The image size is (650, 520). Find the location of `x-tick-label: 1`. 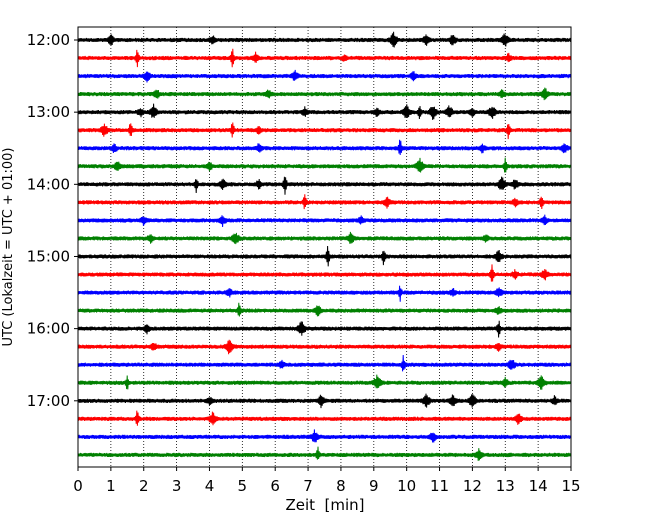

x-tick-label: 1 is located at coordinates (111, 486).